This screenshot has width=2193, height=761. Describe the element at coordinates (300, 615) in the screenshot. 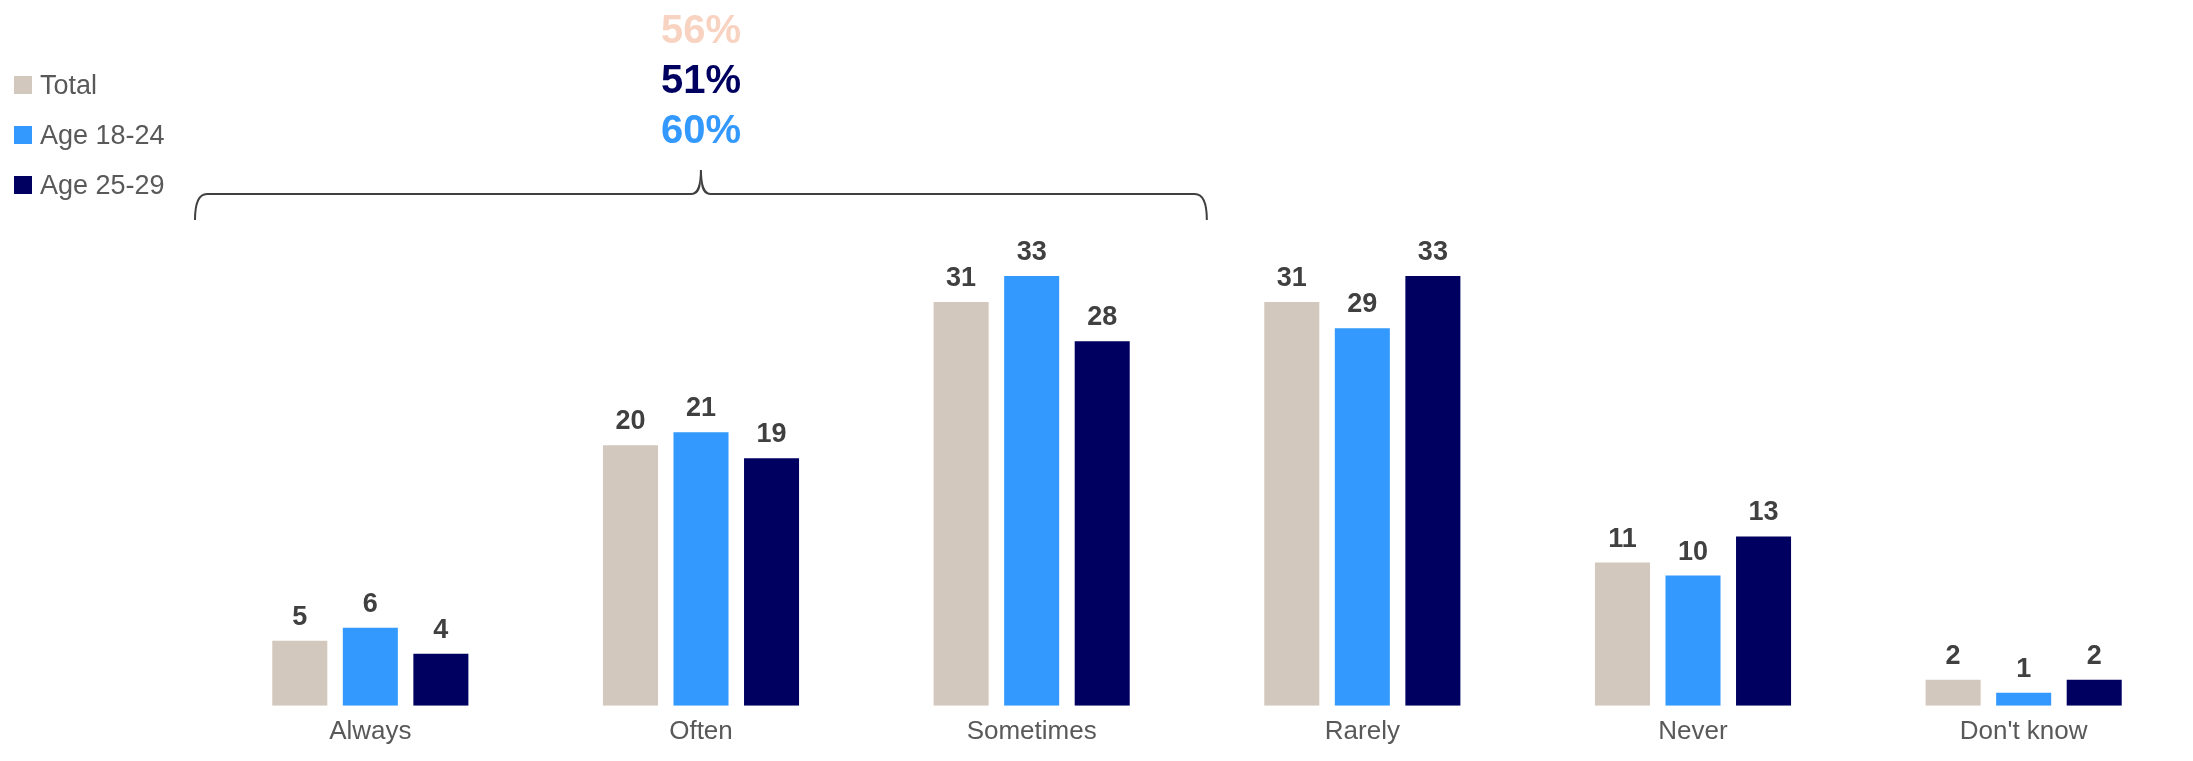

I see `data-label: 5` at that location.